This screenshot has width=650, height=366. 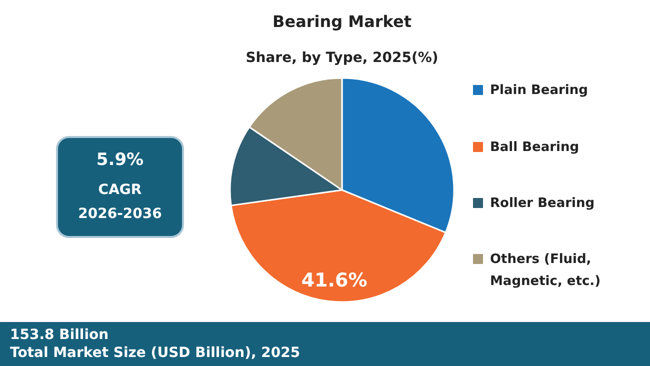 What do you see at coordinates (155, 353) in the screenshot?
I see `text: Total Market Size (USD Billion), 2025` at bounding box center [155, 353].